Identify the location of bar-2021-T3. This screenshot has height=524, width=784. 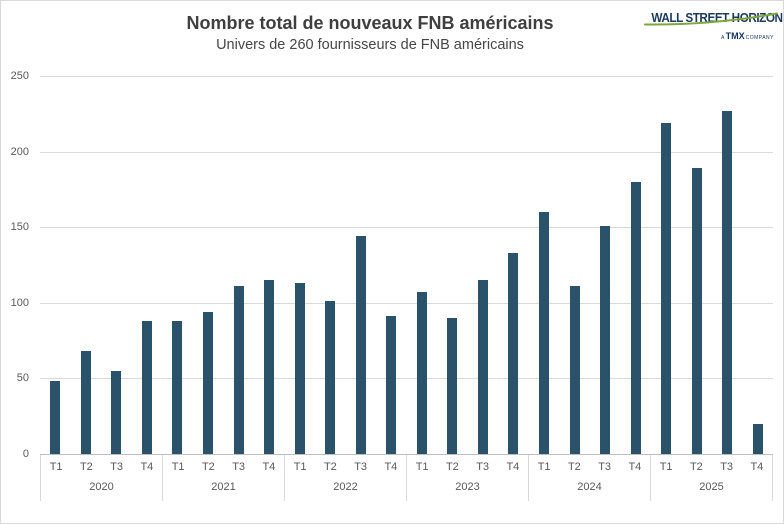
(238, 370).